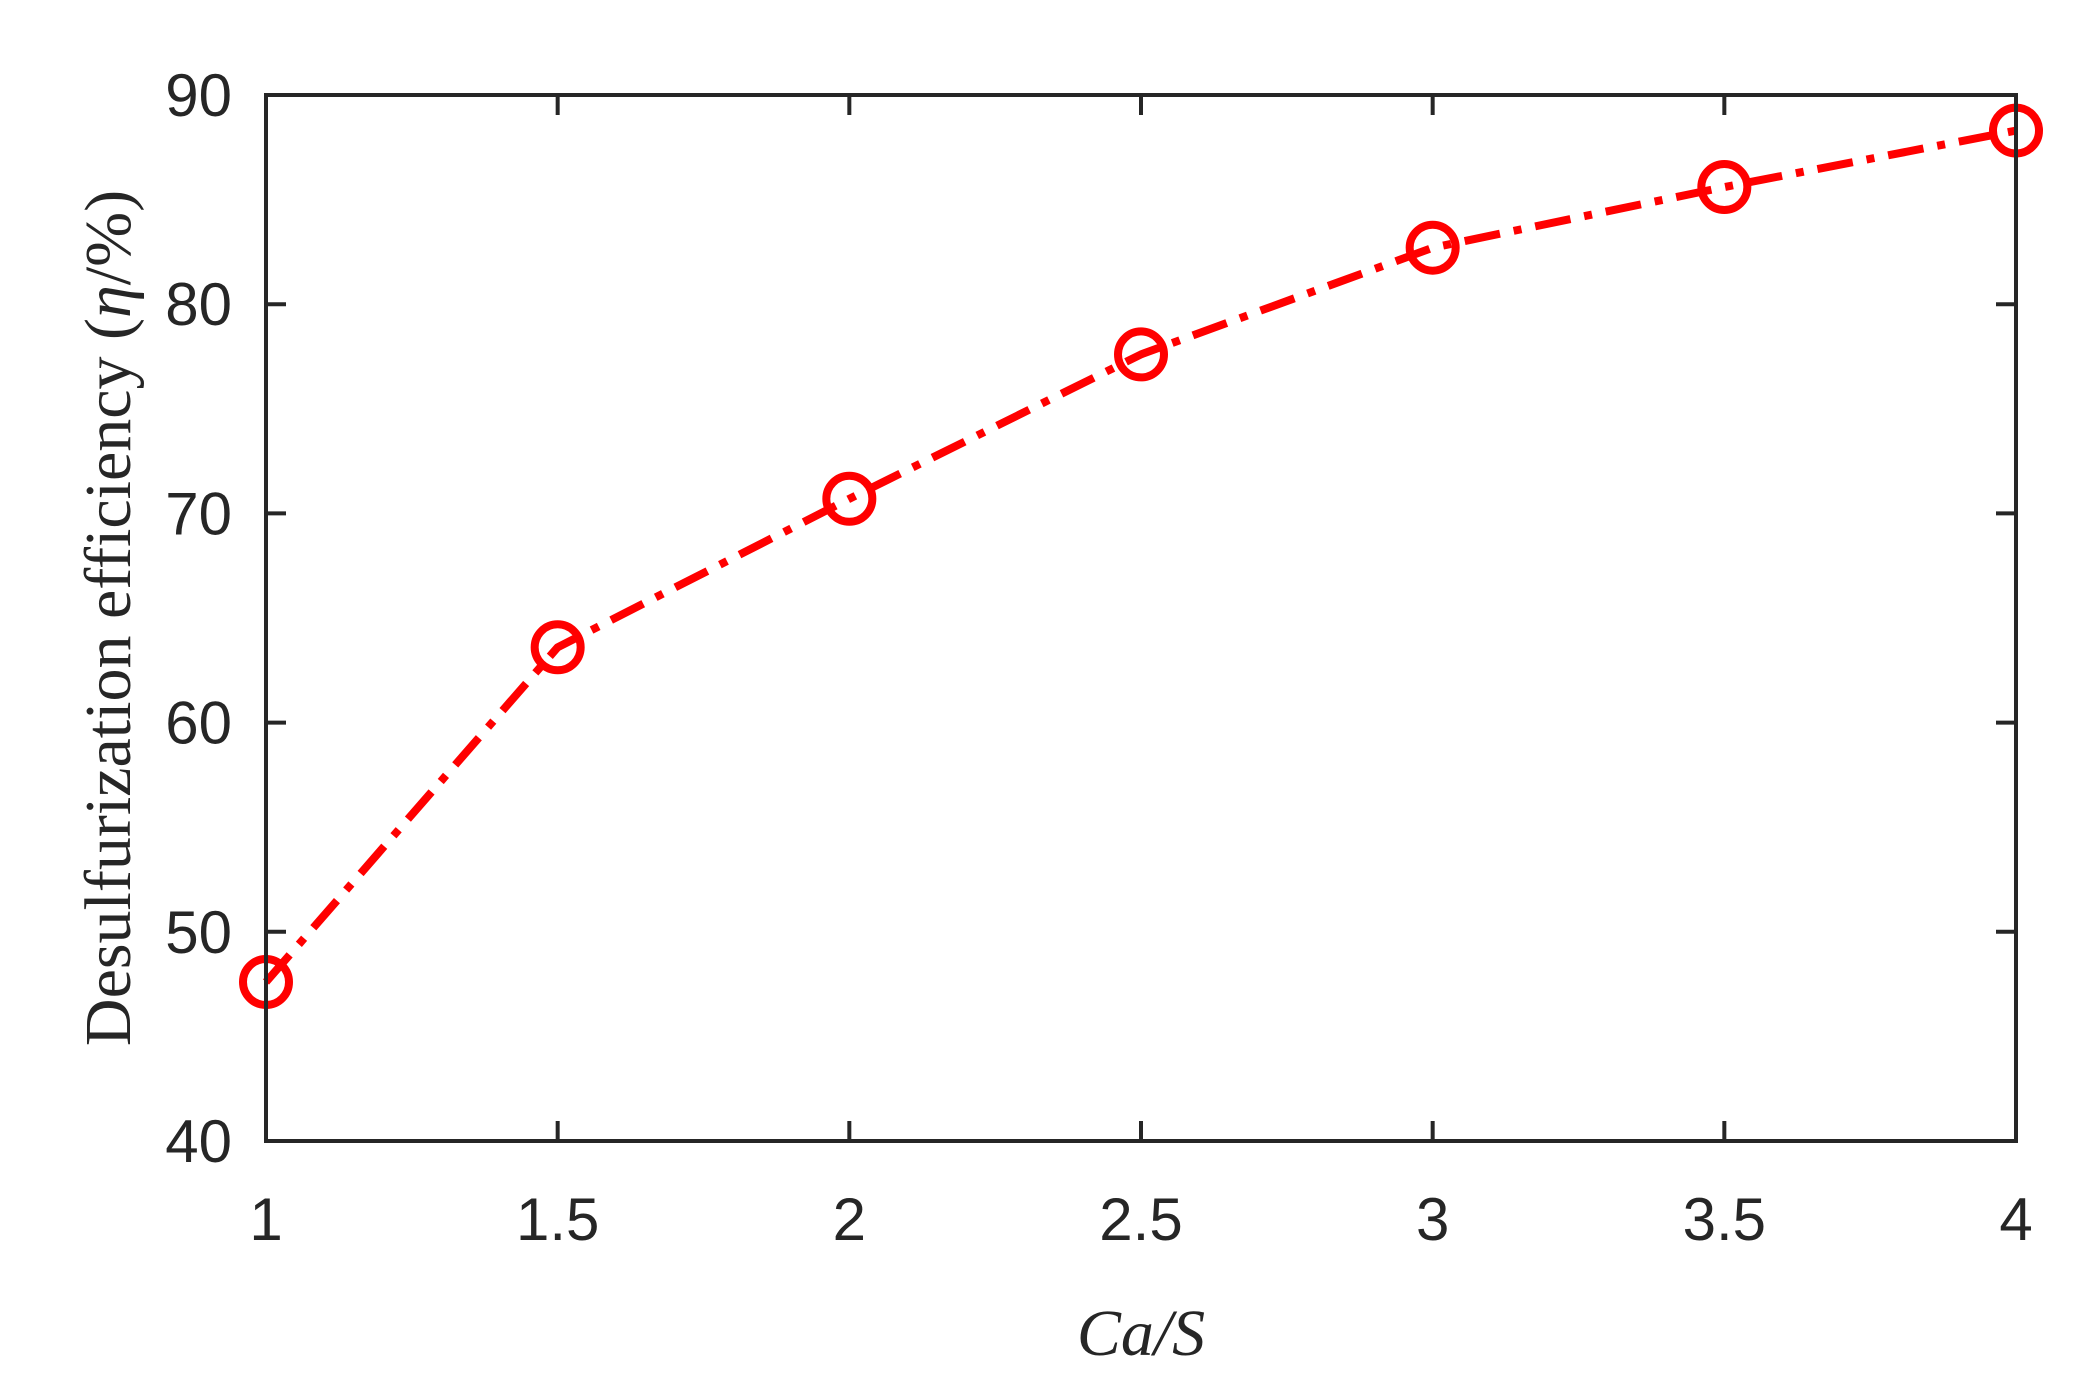 The image size is (2081, 1390). I want to click on x-tick-label: 3.5, so click(1724, 1219).